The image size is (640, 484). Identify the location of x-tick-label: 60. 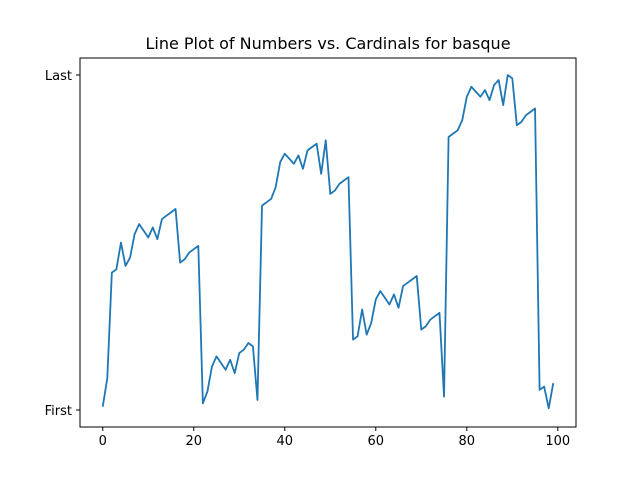
(376, 441).